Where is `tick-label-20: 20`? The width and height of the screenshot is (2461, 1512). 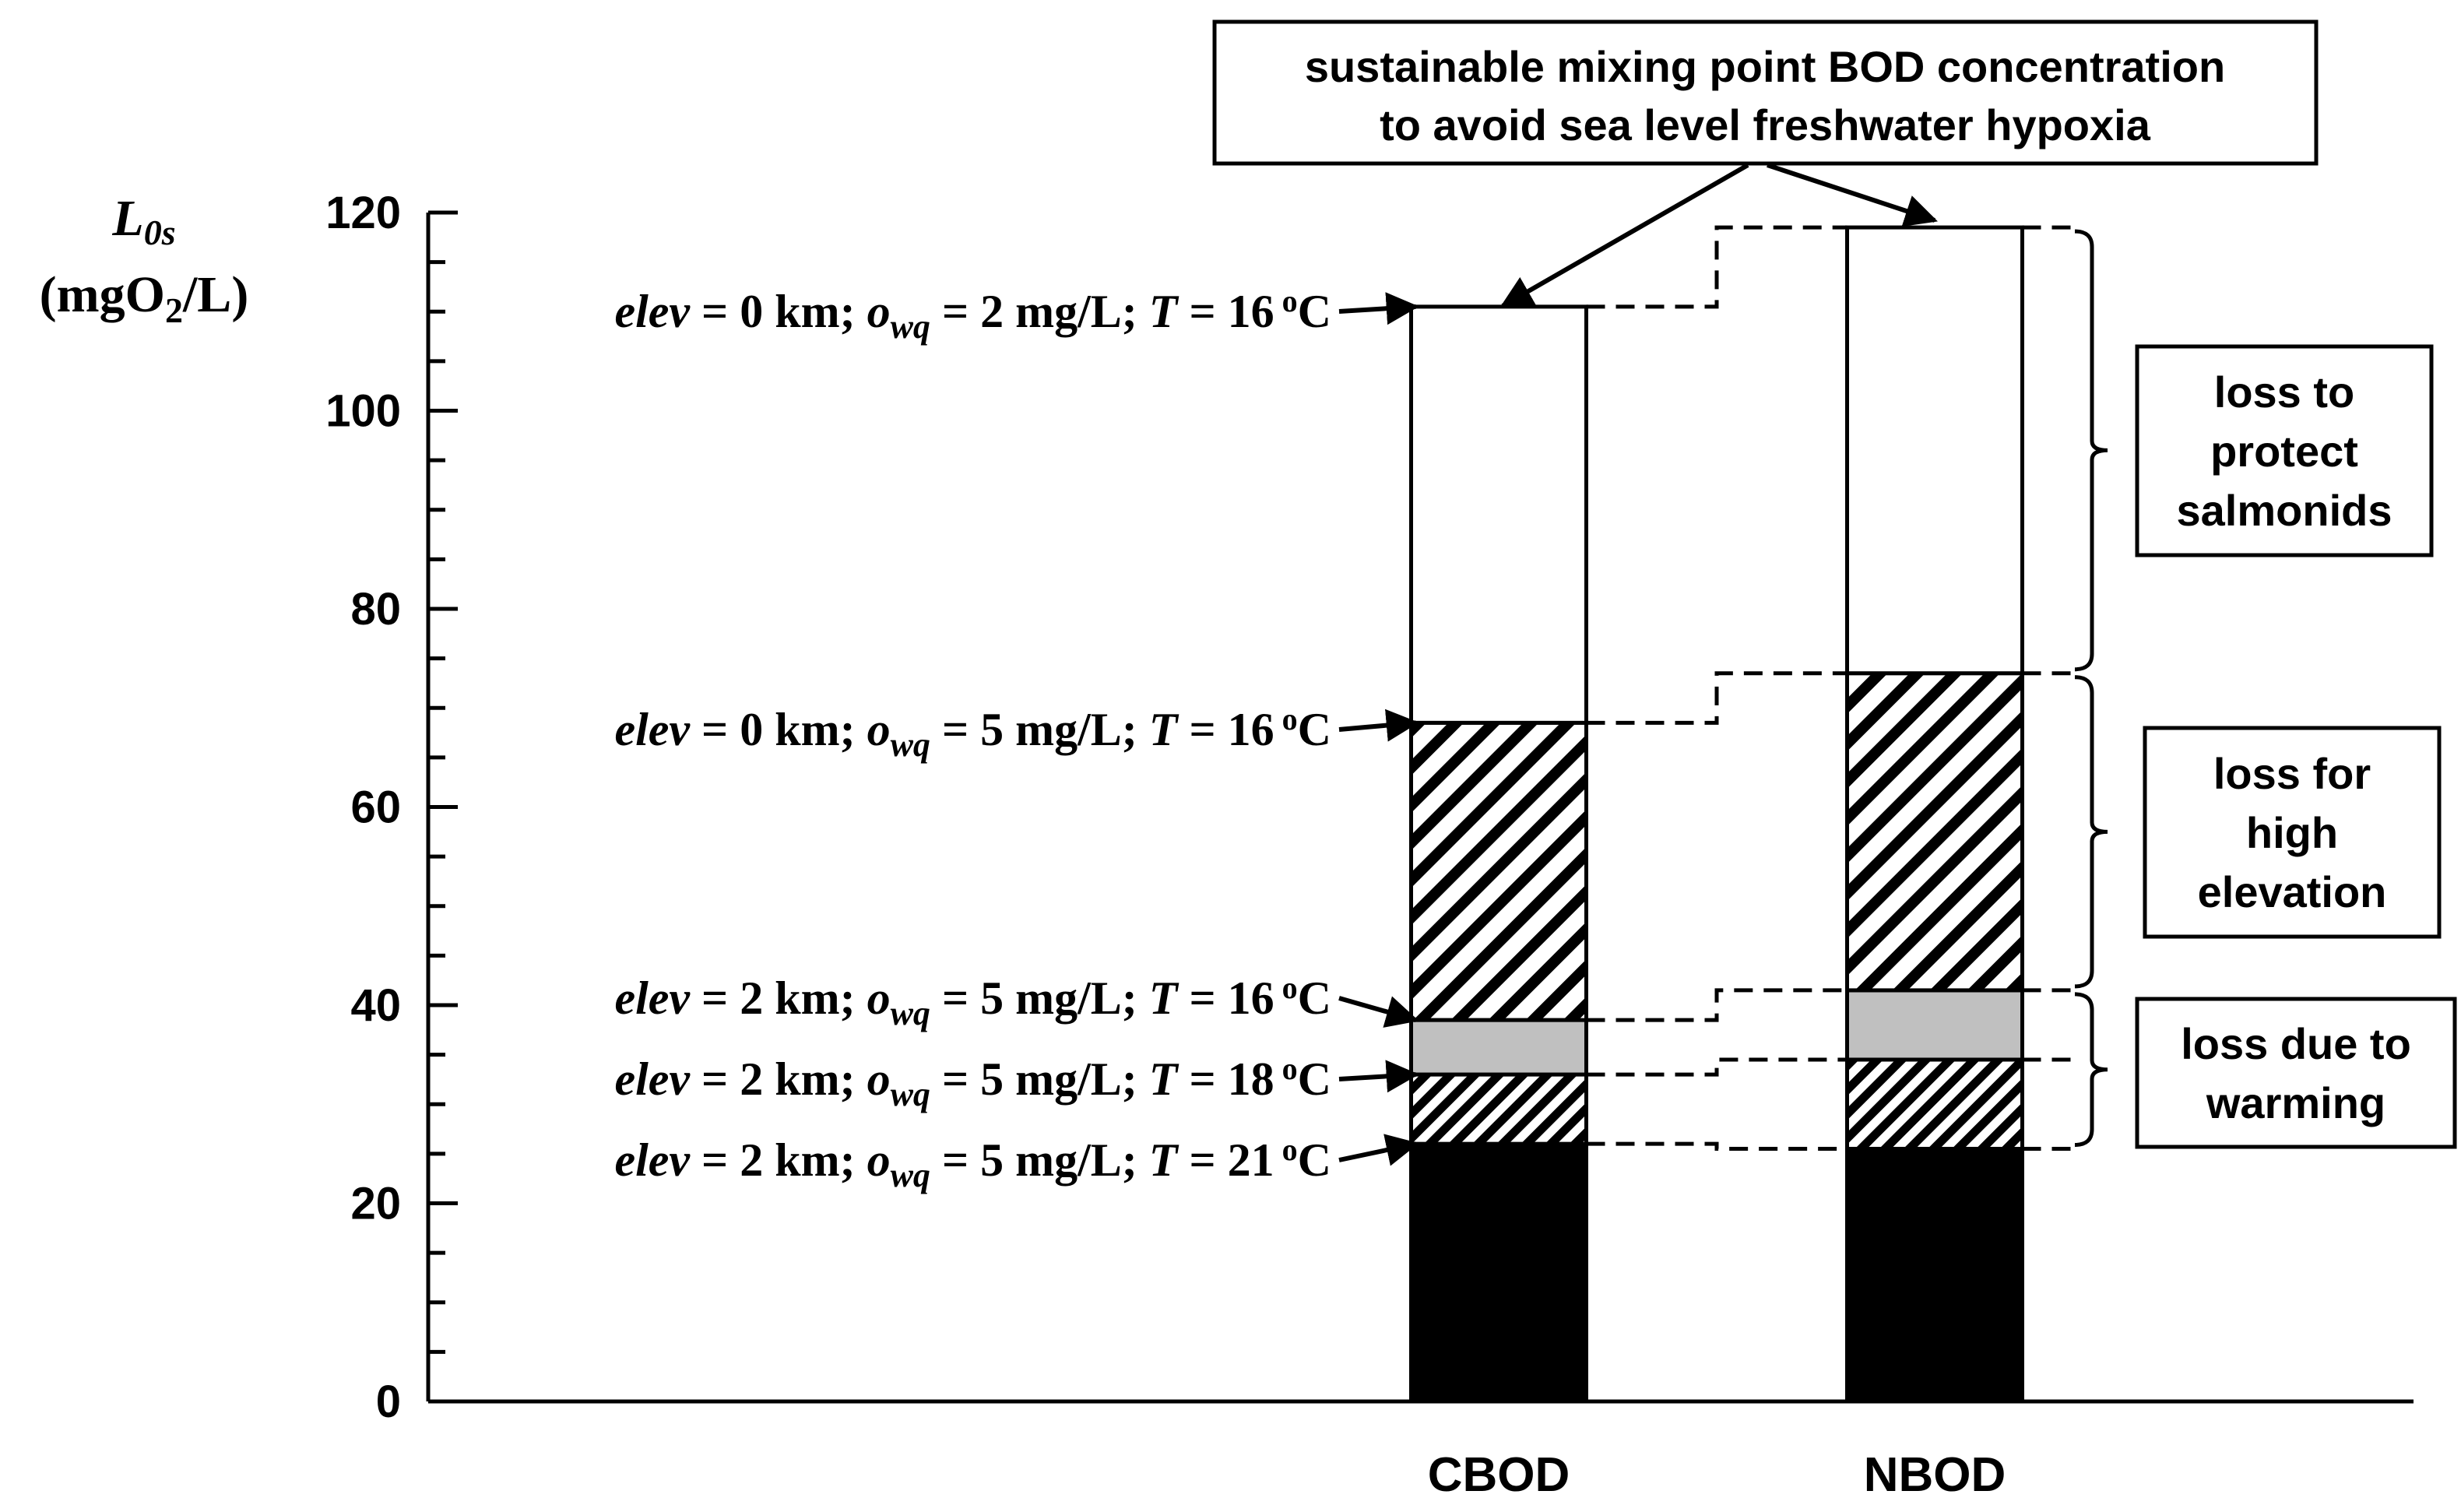 tick-label-20: 20 is located at coordinates (375, 1204).